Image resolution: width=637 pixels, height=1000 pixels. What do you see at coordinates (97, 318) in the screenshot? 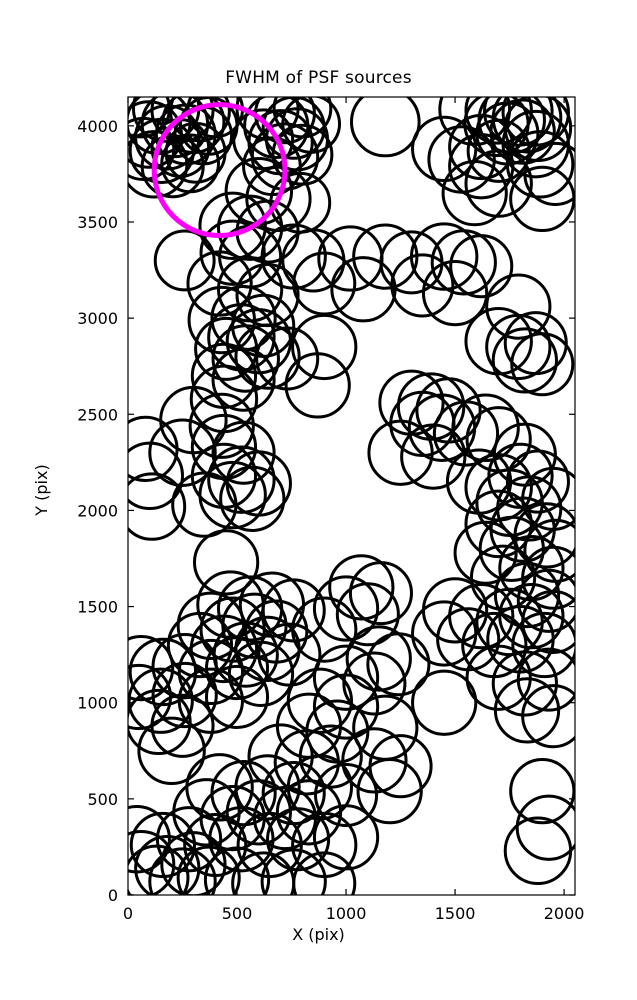
I see `y-tick-label: 3000` at bounding box center [97, 318].